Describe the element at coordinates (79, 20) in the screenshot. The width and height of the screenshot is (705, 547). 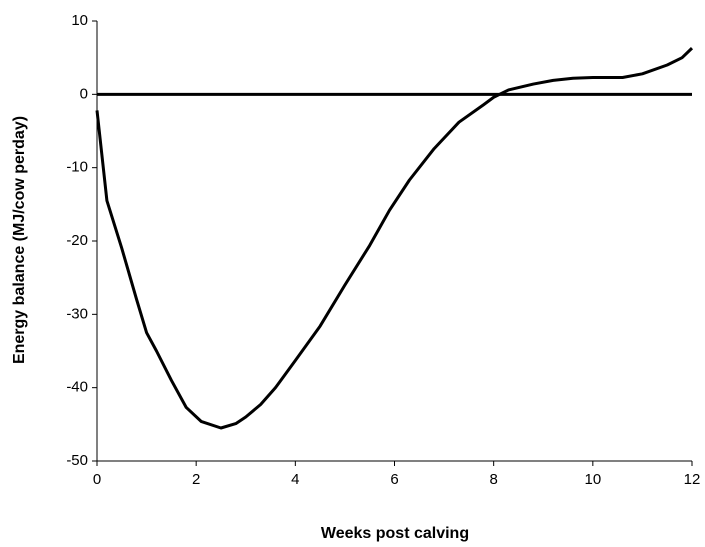
I see `y-tick-label: 10` at that location.